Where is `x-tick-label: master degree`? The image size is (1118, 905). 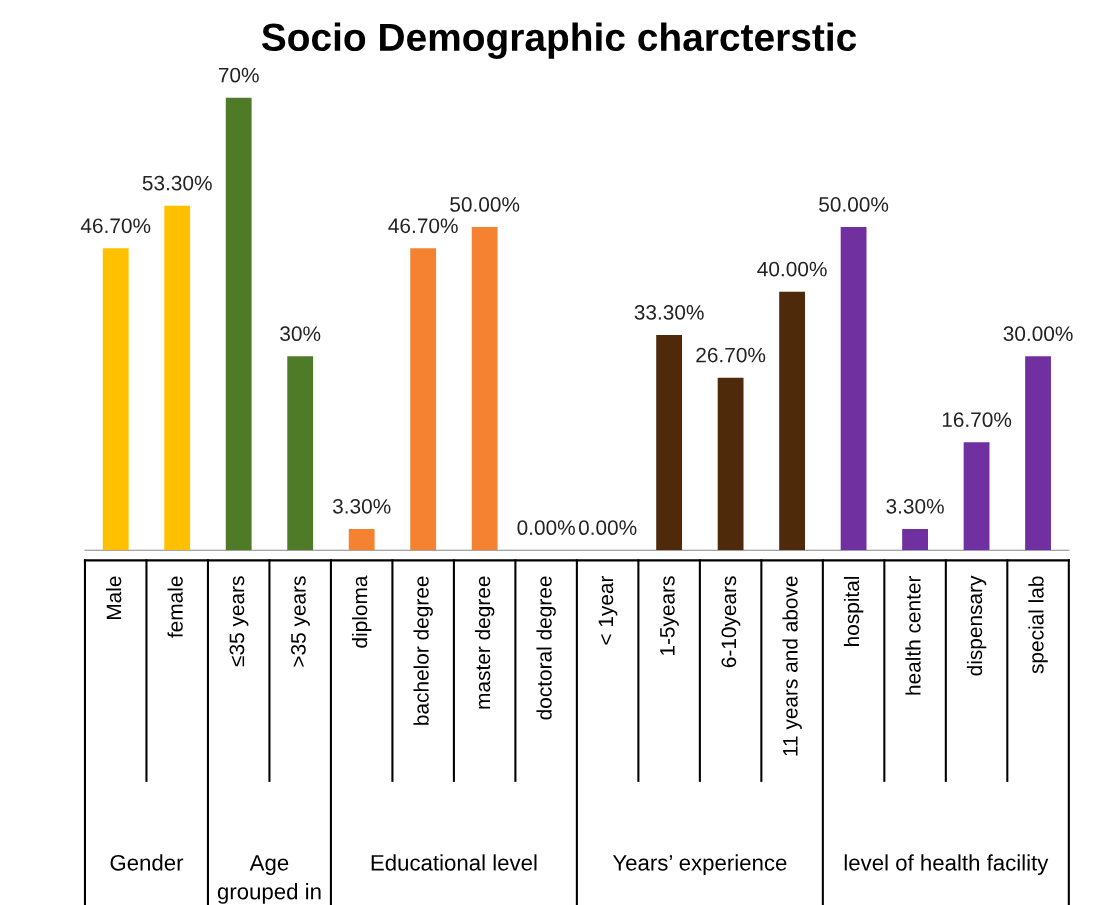
x-tick-label: master degree is located at coordinates (484, 642).